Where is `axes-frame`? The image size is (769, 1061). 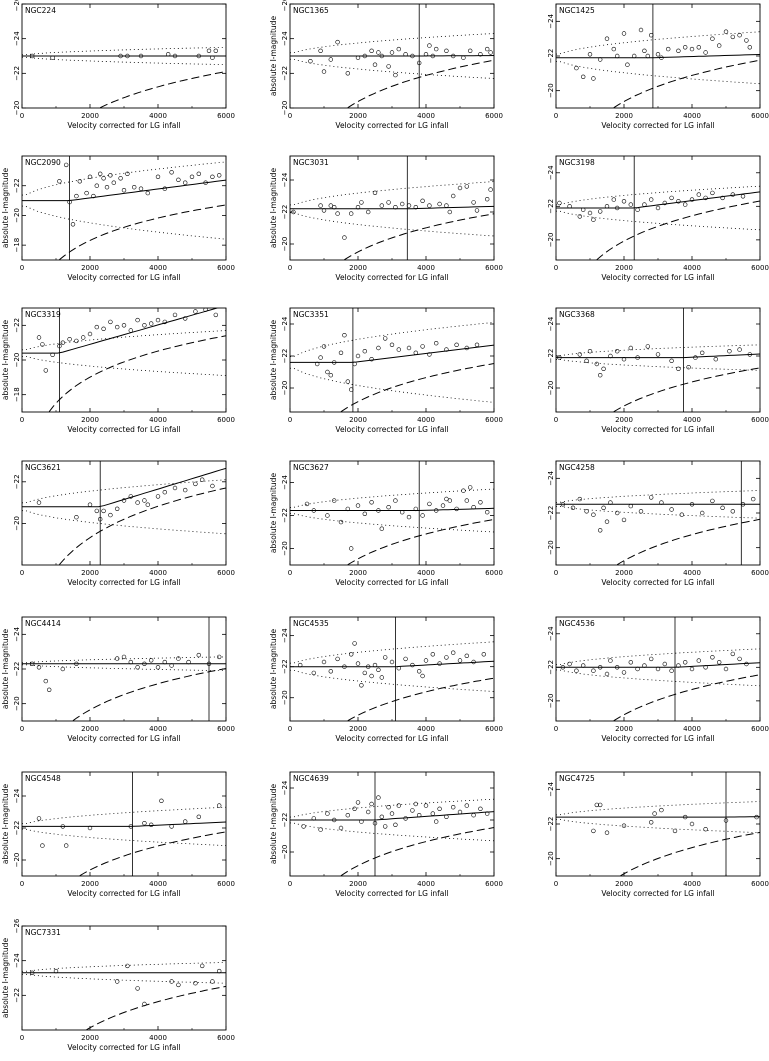 axes-frame is located at coordinates (124, 669).